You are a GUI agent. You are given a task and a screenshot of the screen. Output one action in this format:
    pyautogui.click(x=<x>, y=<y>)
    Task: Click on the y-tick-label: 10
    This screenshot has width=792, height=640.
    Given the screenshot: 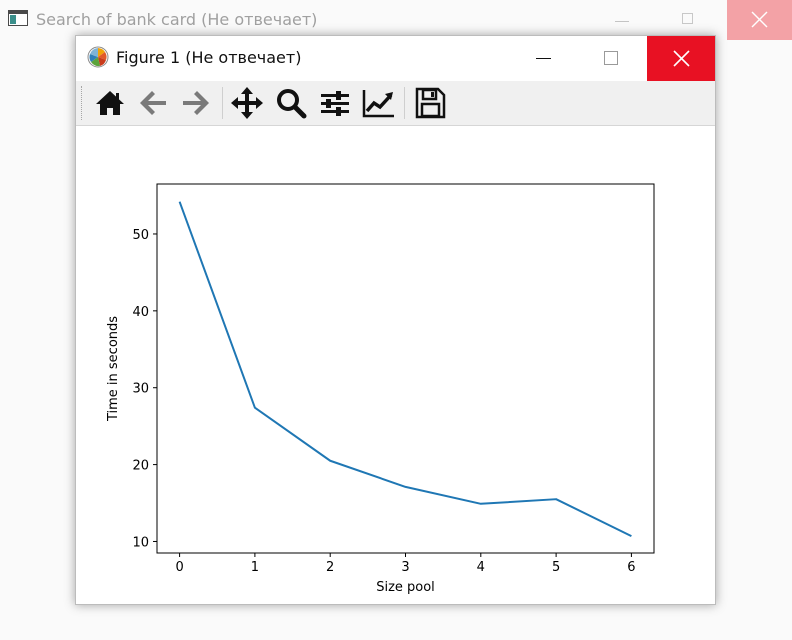 What is the action you would take?
    pyautogui.click(x=140, y=542)
    